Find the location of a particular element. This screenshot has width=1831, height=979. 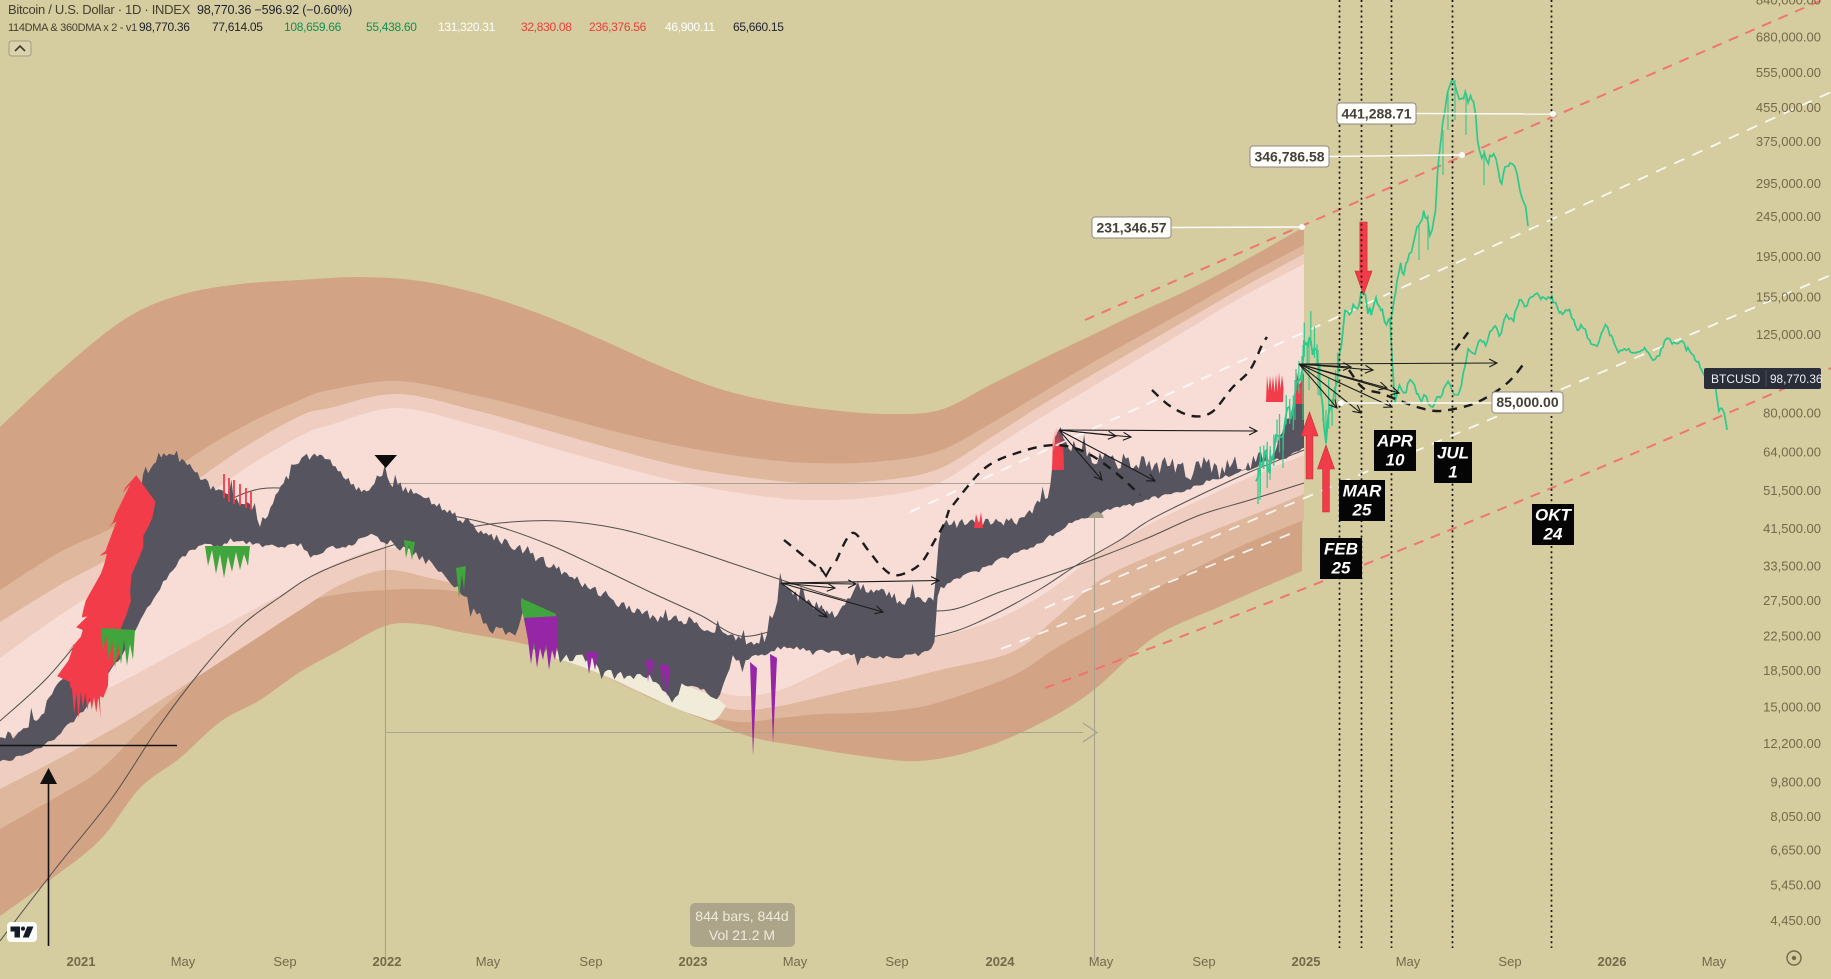

svg-text: 680,000.00 is located at coordinates (1788, 37).